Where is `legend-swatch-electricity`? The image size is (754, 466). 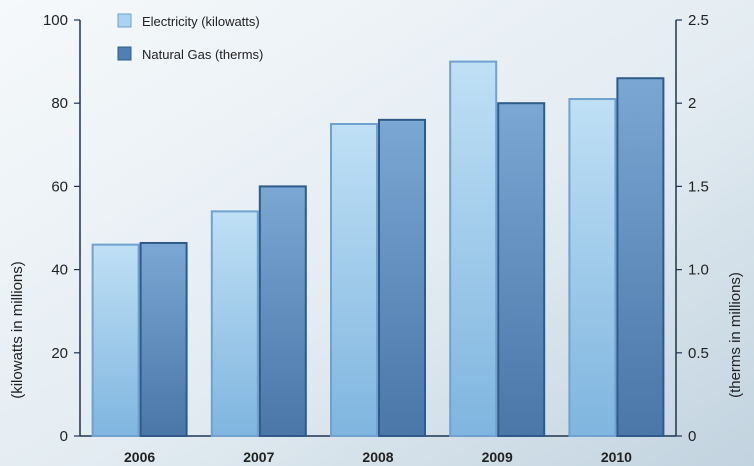
legend-swatch-electricity is located at coordinates (124, 20).